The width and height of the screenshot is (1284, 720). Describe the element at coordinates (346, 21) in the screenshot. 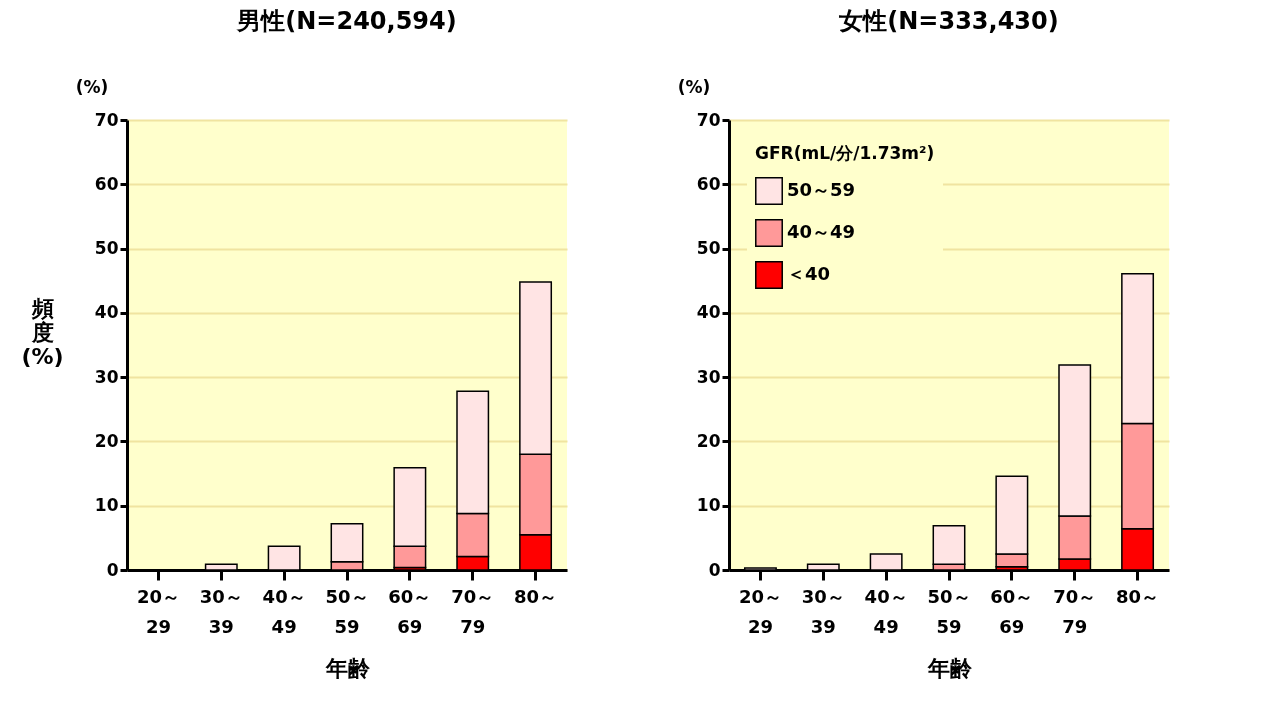

I see `chart-title: 男性(N=240,594)` at that location.